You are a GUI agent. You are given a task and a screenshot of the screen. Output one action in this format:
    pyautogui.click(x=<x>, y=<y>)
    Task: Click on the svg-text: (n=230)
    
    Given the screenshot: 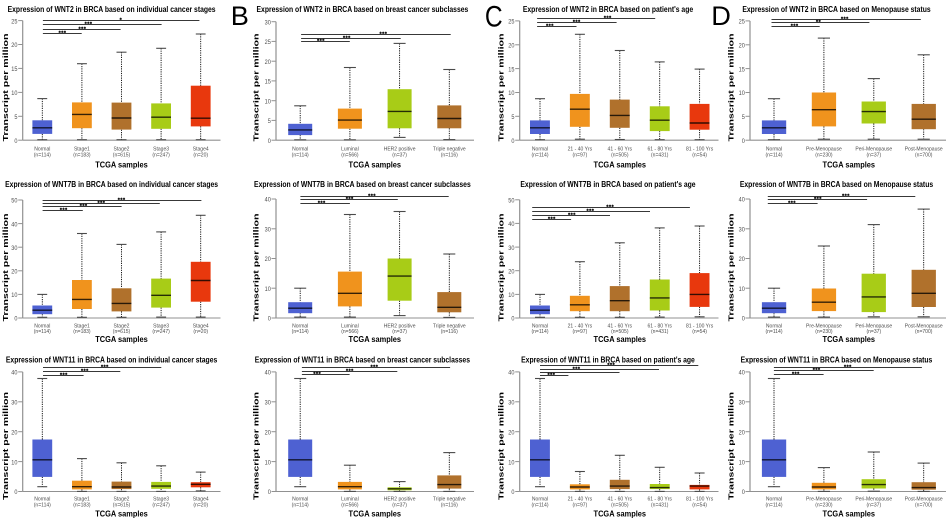 What is the action you would take?
    pyautogui.click(x=824, y=505)
    